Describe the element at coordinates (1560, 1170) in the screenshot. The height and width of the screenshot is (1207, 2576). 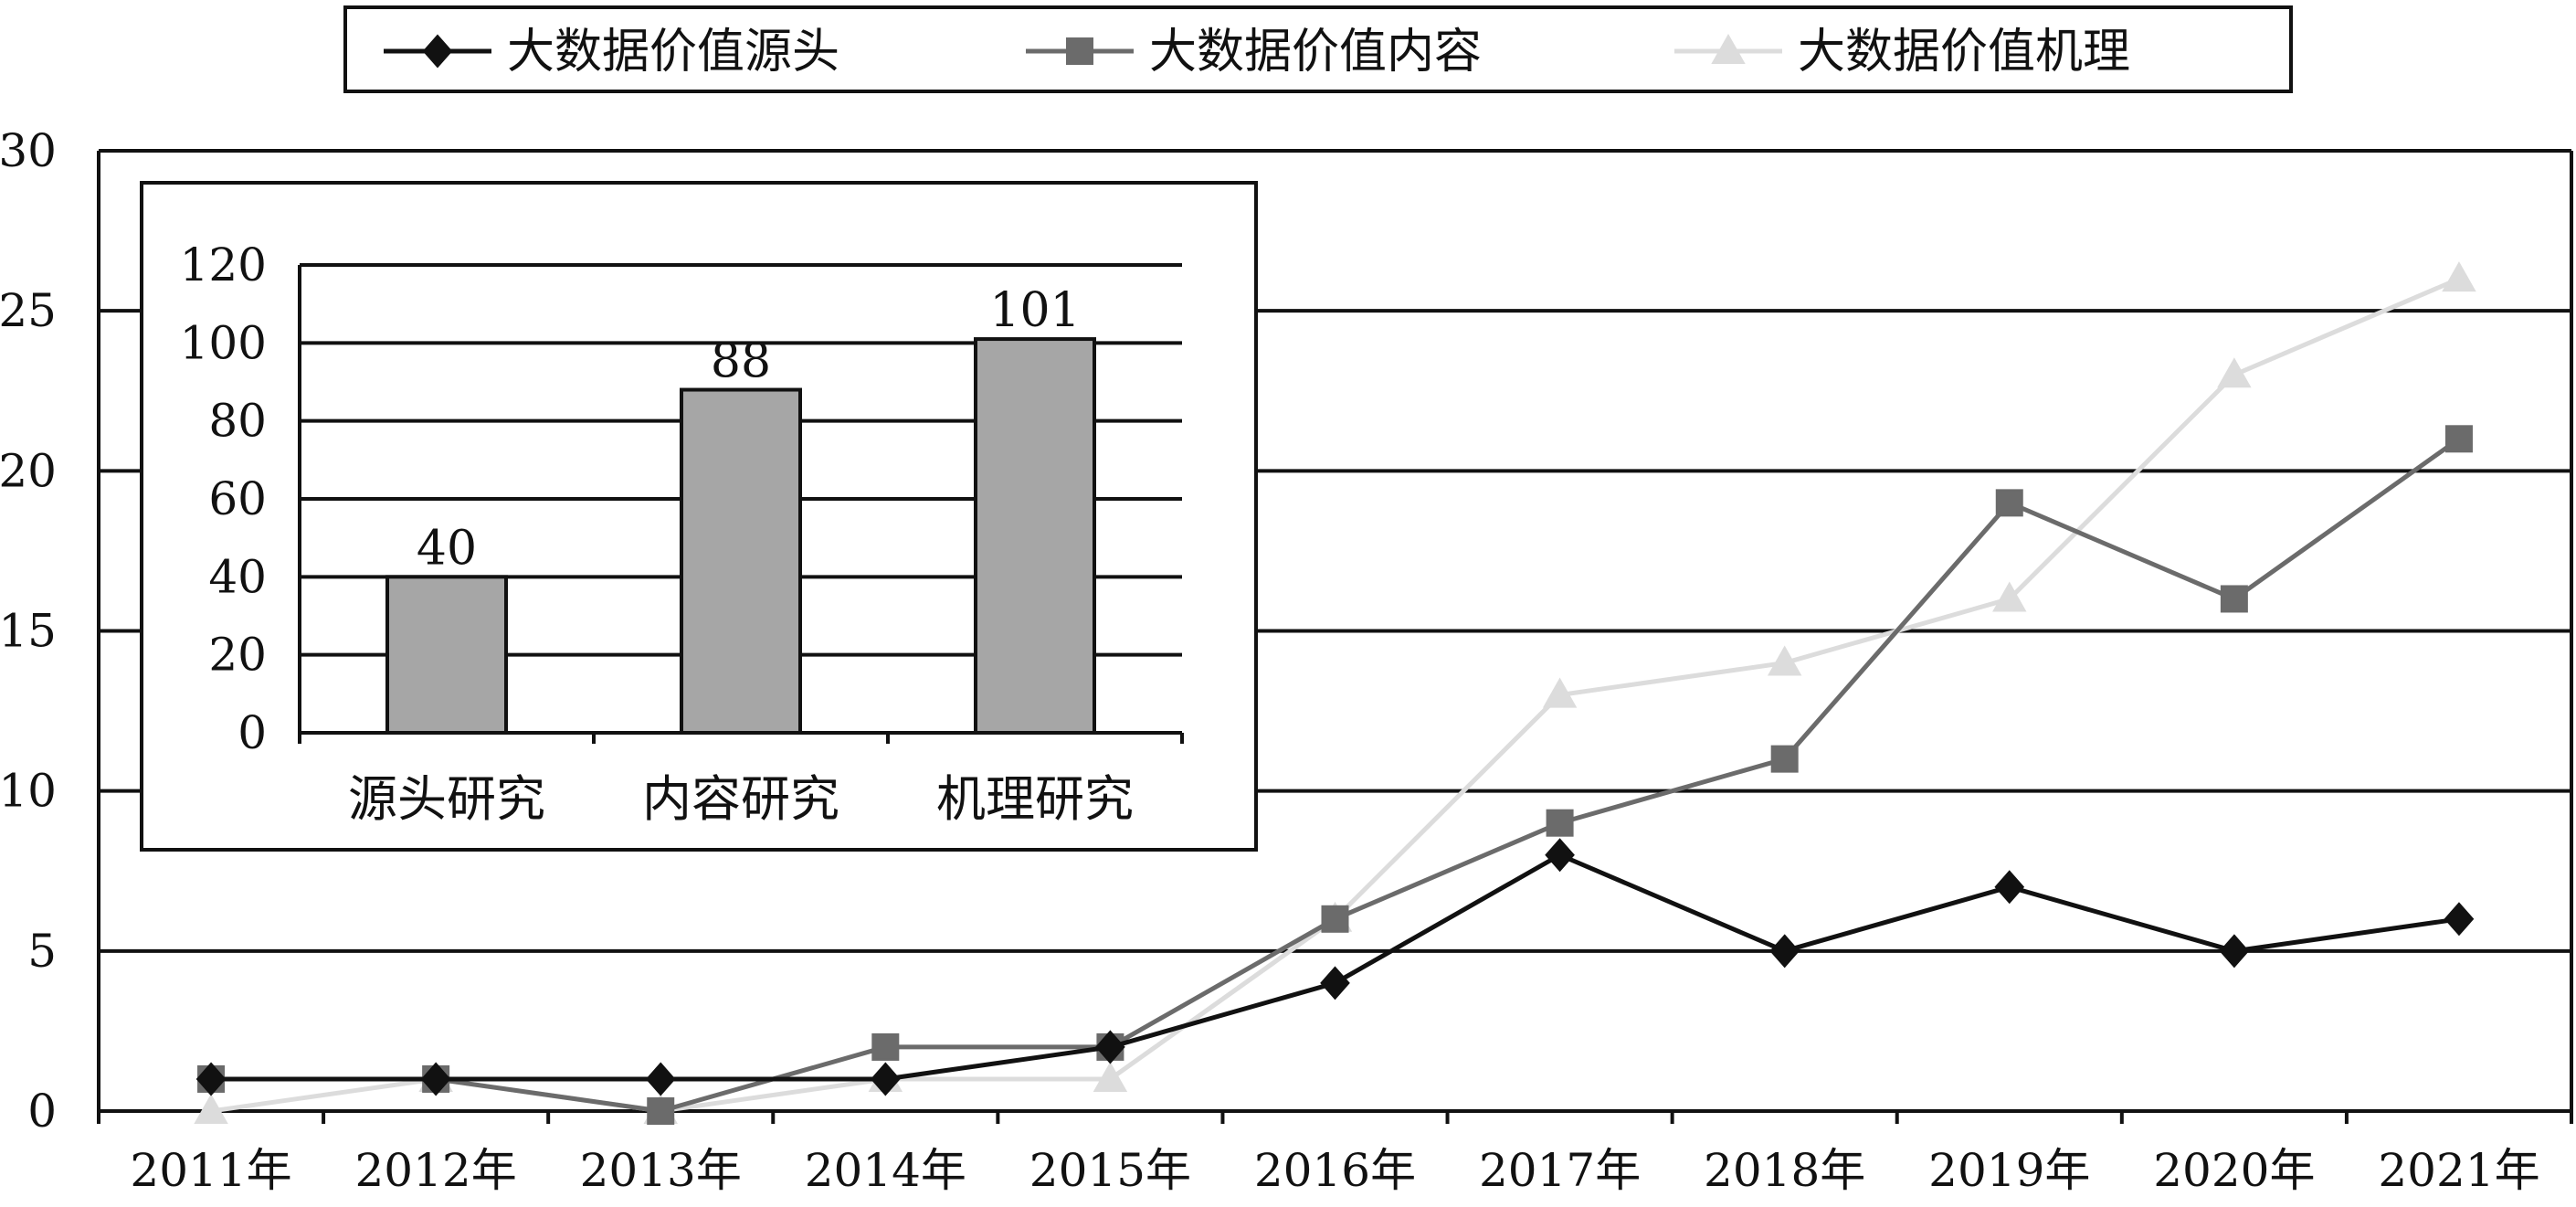
I see `main-x-tick-label: 2017年` at that location.